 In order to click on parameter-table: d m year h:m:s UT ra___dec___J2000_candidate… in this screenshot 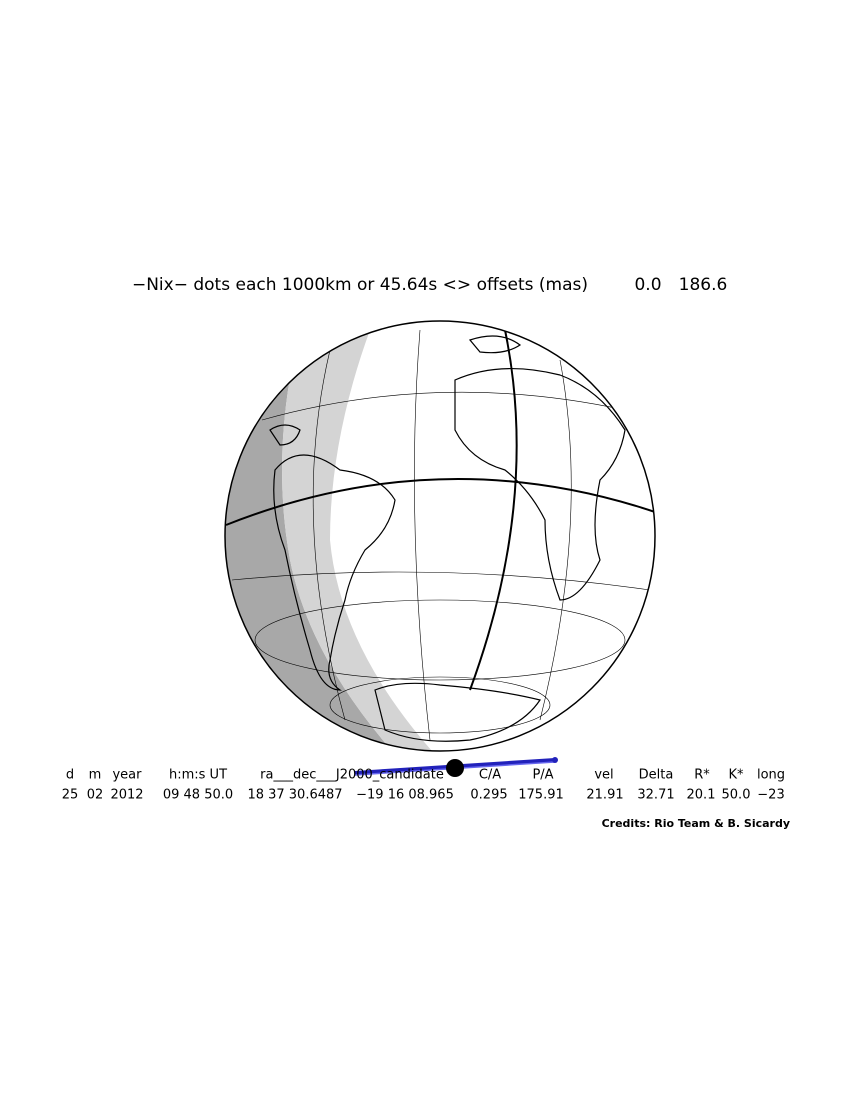, I will do `click(423, 785)`.